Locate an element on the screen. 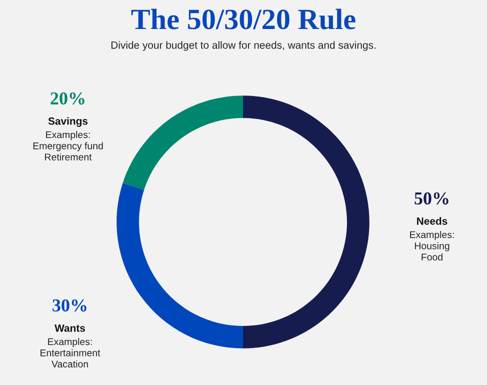  slice-label: Wants is located at coordinates (70, 328).